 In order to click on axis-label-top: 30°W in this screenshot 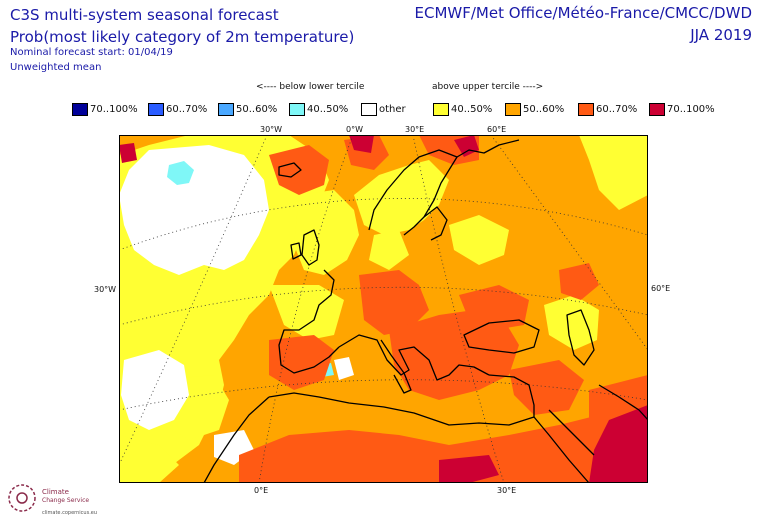, I will do `click(271, 129)`.